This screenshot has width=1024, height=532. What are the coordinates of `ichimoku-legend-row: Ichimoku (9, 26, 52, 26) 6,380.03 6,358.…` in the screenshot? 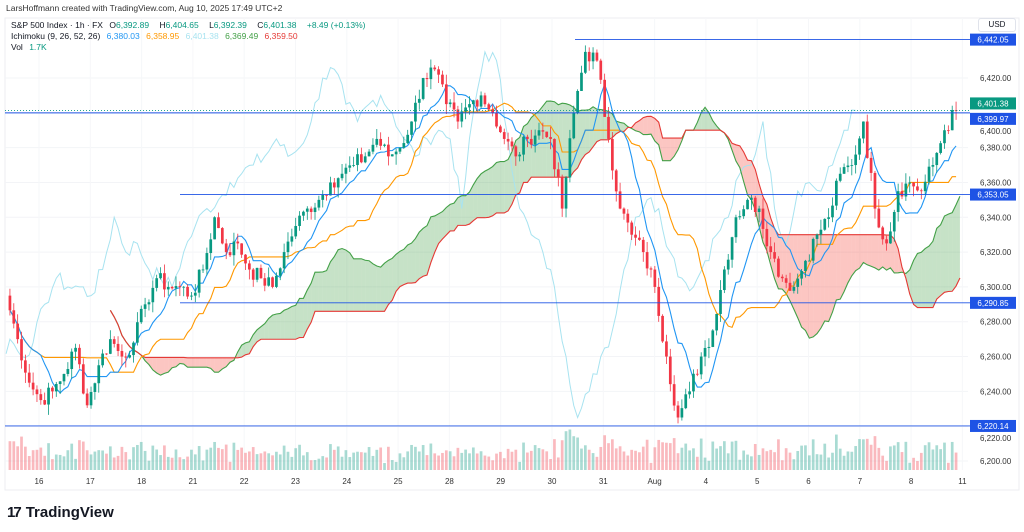 It's located at (190, 36).